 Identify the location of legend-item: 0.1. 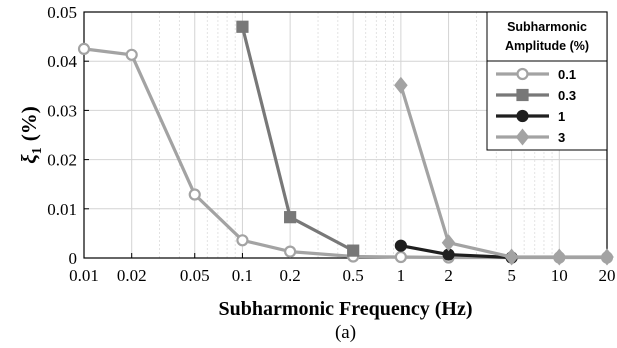
(536, 74).